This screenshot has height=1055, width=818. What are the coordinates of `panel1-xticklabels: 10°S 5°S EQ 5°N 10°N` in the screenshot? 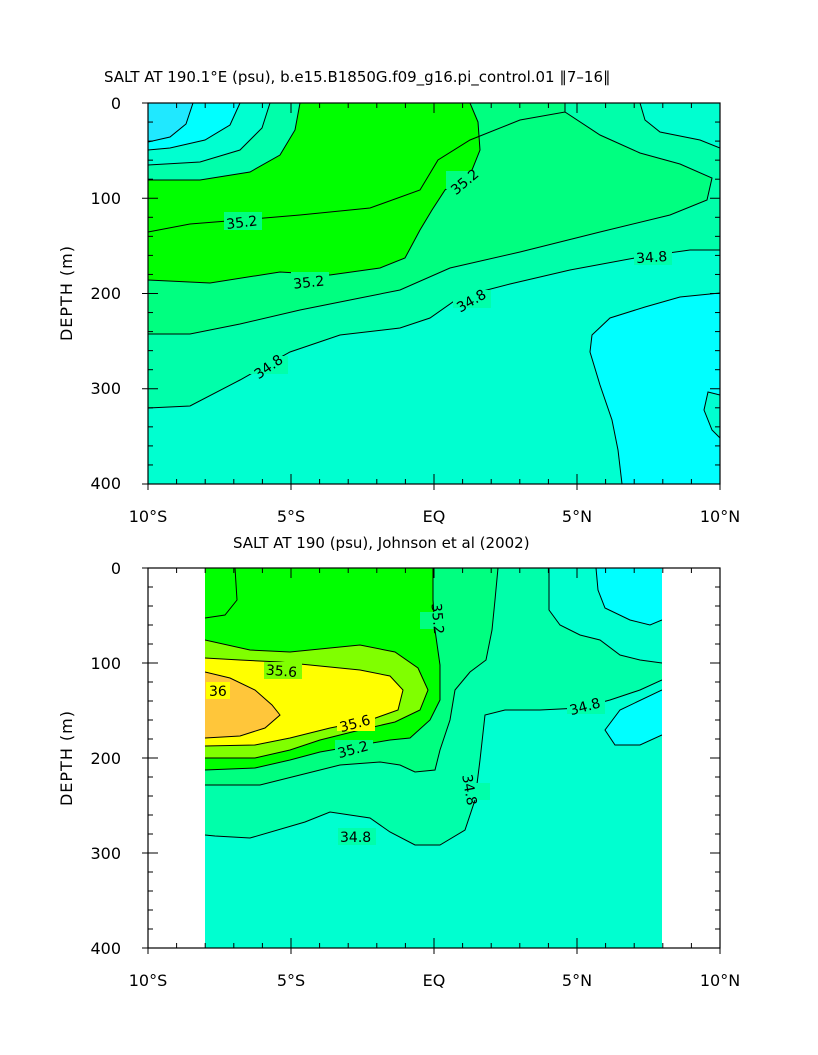 It's located at (434, 516).